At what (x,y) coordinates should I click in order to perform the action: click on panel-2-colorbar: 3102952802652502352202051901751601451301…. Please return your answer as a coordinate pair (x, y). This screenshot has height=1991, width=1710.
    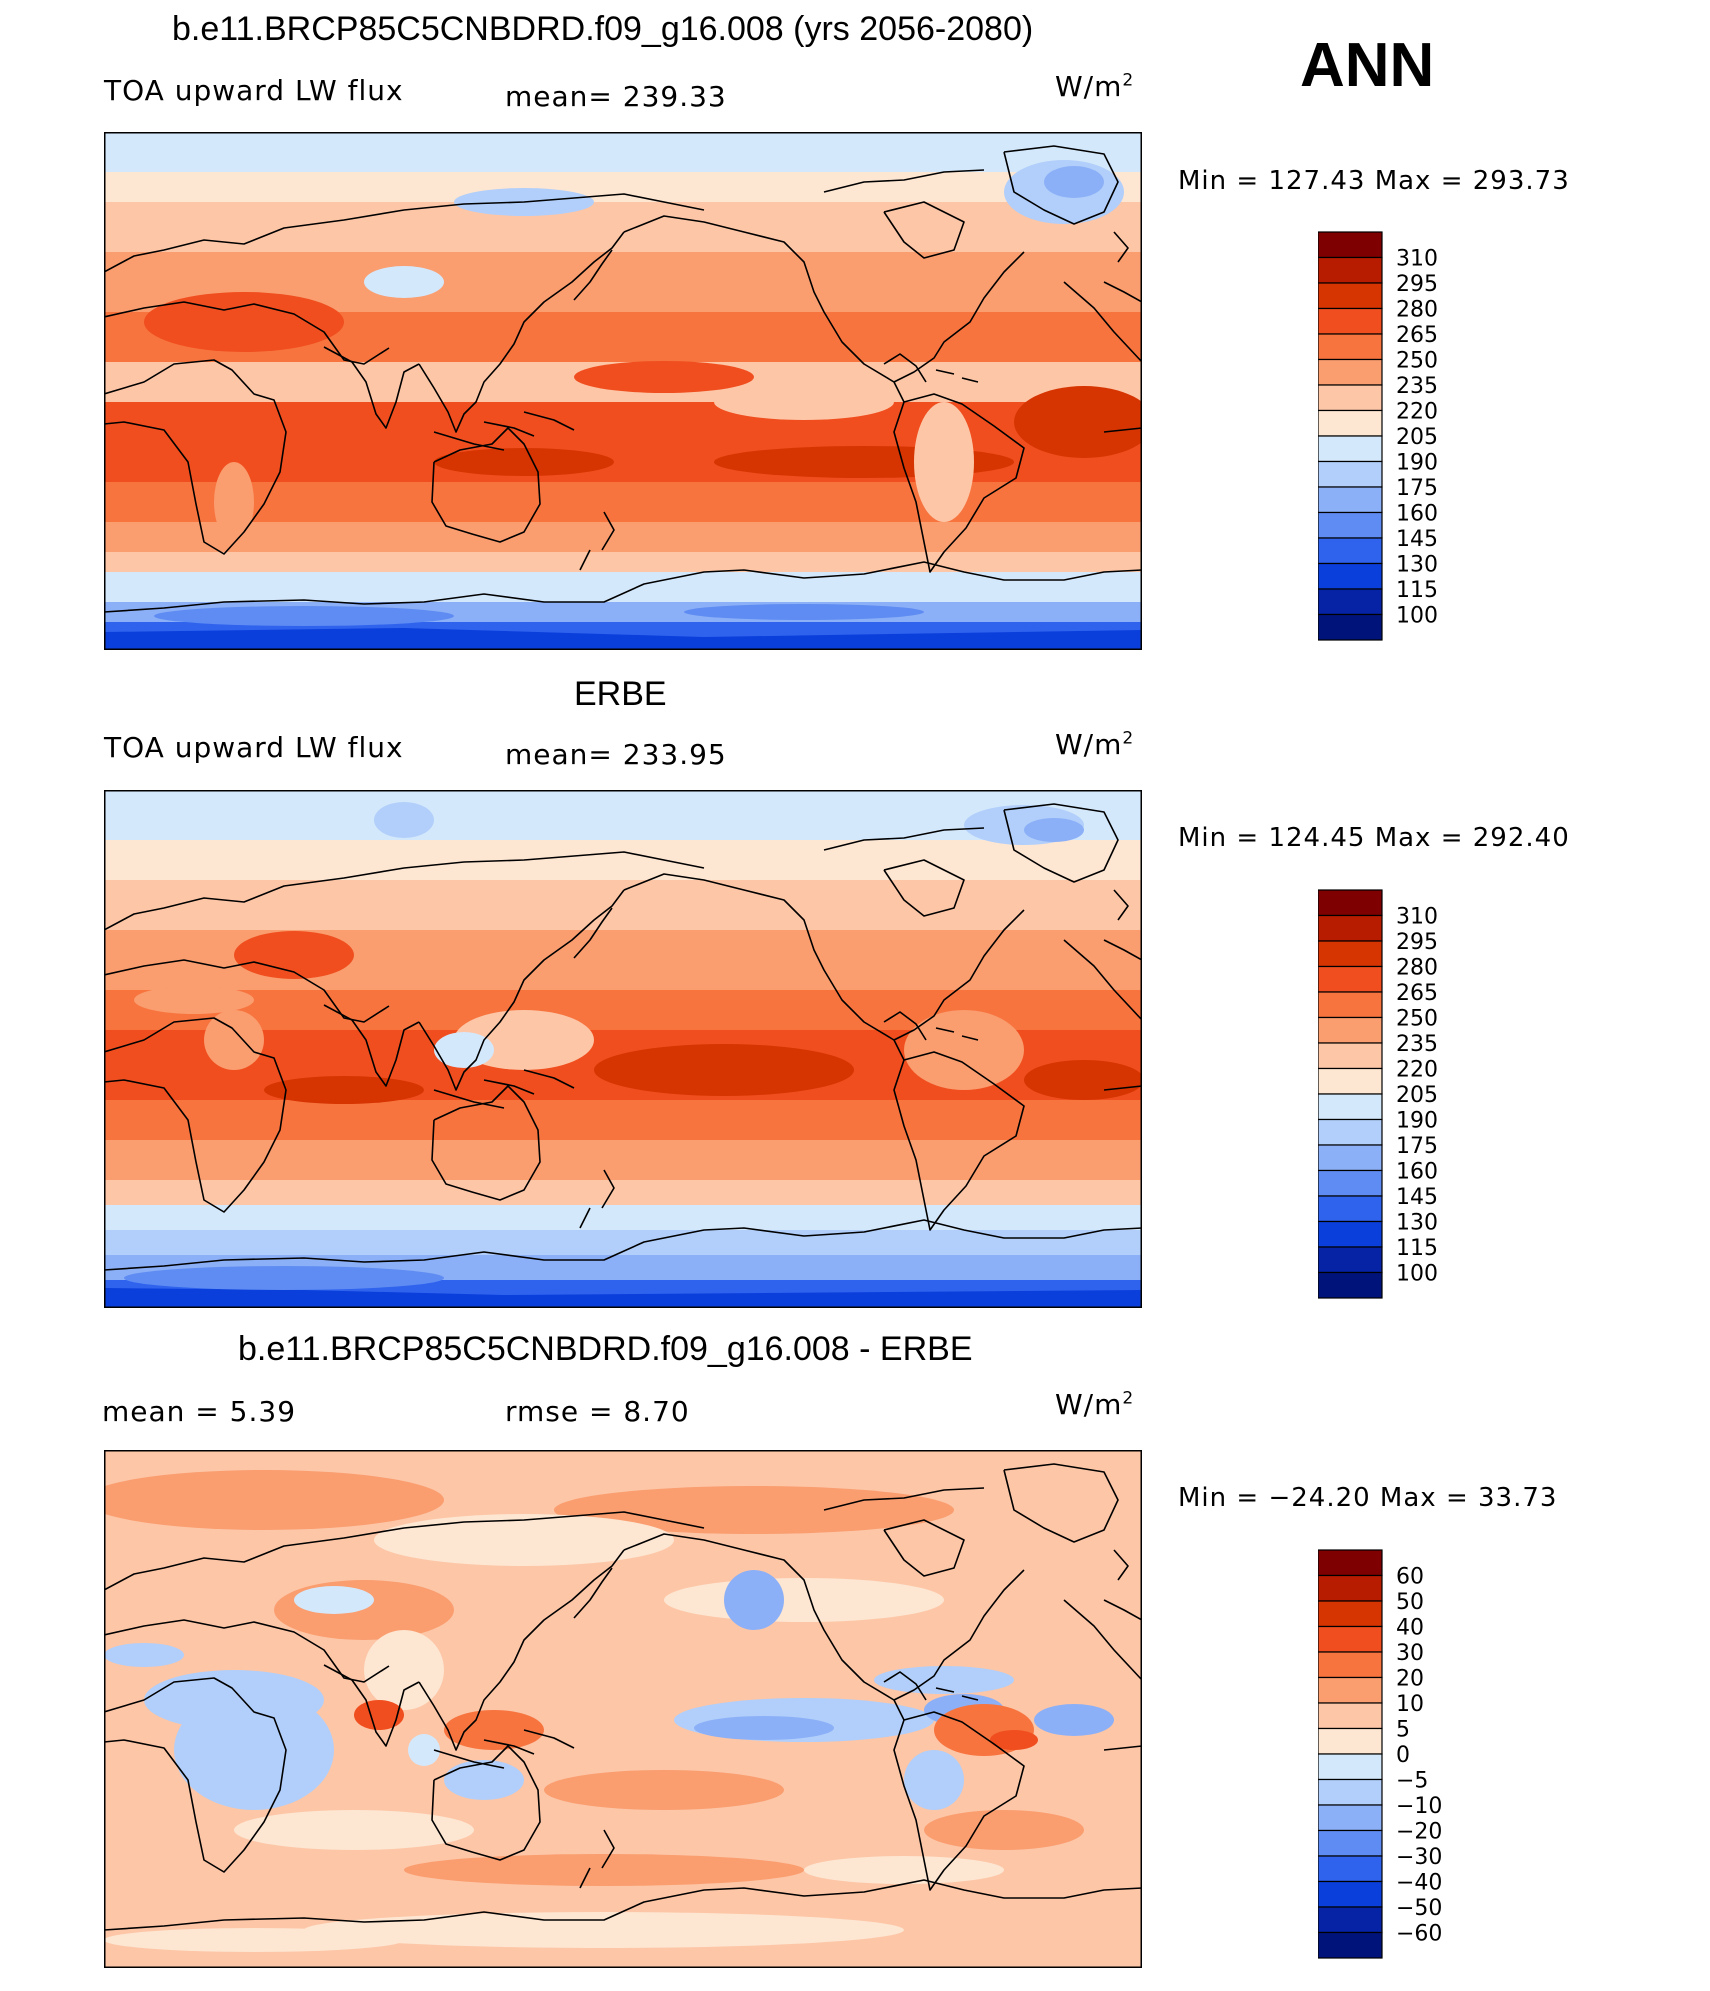
    Looking at the image, I should click on (1378, 1094).